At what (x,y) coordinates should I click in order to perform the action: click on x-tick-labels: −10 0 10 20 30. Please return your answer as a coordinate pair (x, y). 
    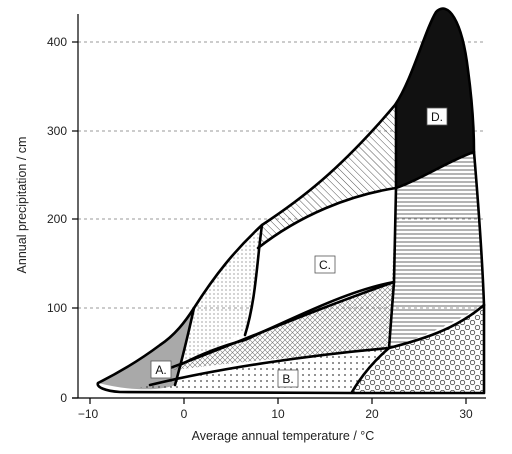
    Looking at the image, I should click on (275, 414).